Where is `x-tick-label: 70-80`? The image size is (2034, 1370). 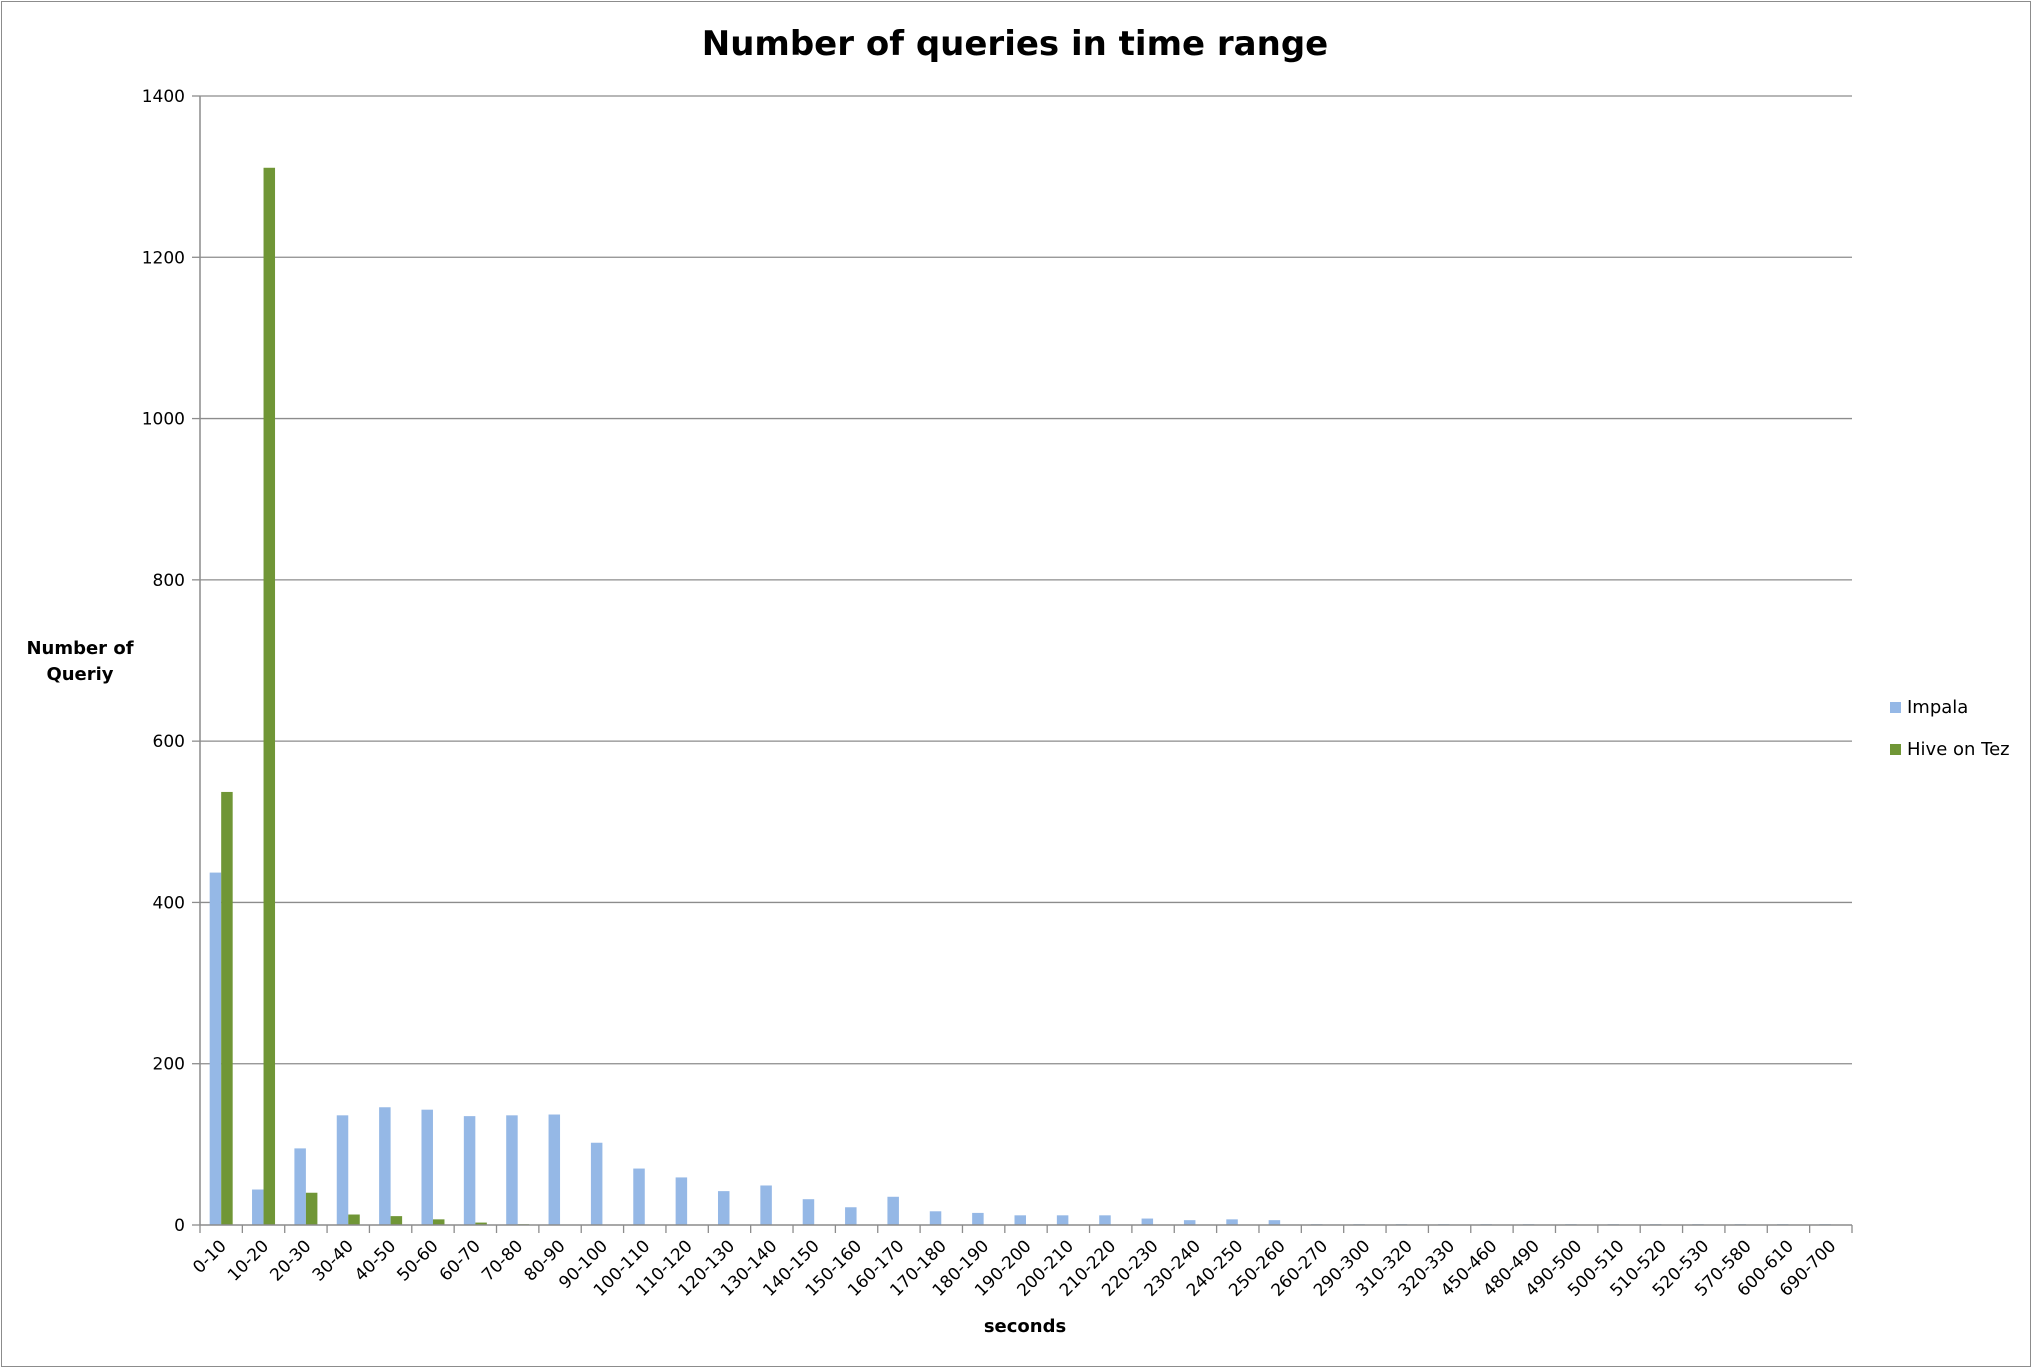 x-tick-label: 70-80 is located at coordinates (502, 1260).